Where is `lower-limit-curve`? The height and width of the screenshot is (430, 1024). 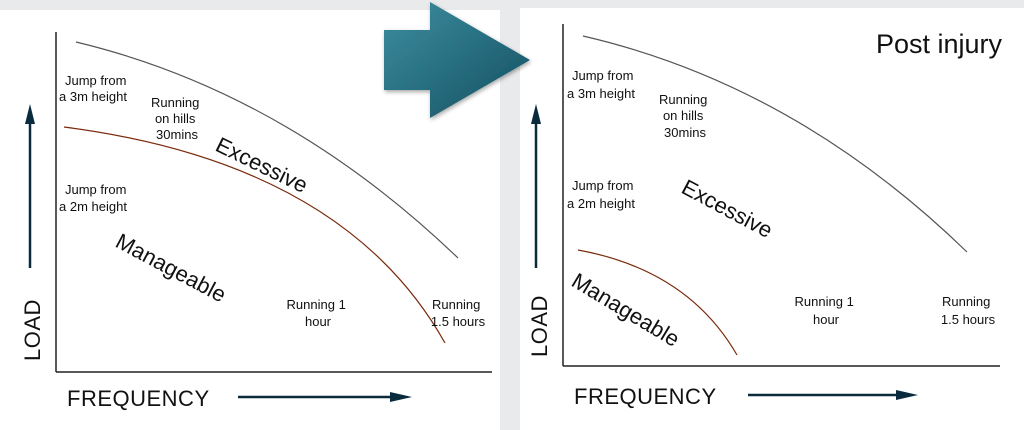
lower-limit-curve is located at coordinates (657, 302).